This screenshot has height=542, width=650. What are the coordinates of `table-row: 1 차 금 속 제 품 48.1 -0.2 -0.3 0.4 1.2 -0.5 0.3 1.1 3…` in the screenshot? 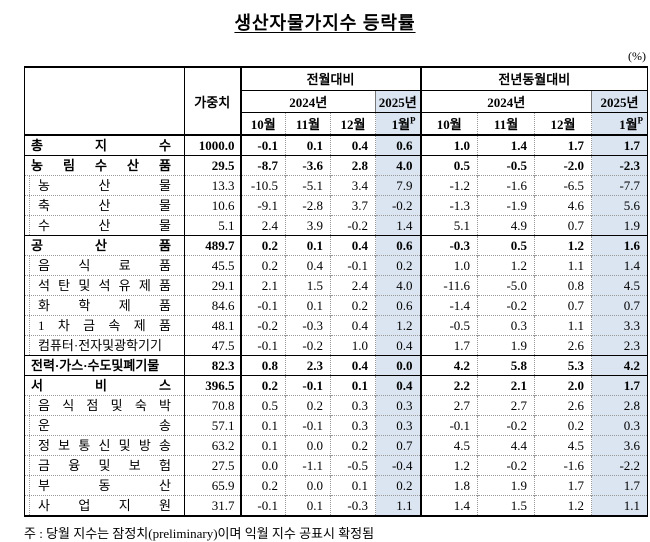 It's located at (336, 325).